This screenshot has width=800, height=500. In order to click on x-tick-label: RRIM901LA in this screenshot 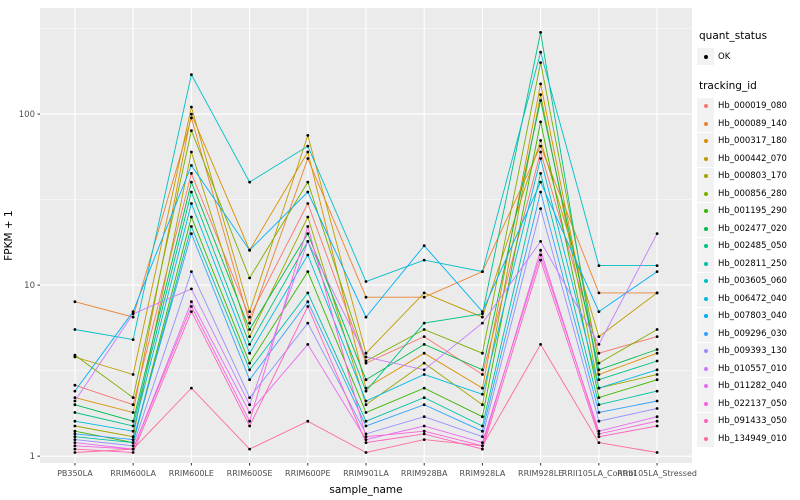, I will do `click(366, 473)`.